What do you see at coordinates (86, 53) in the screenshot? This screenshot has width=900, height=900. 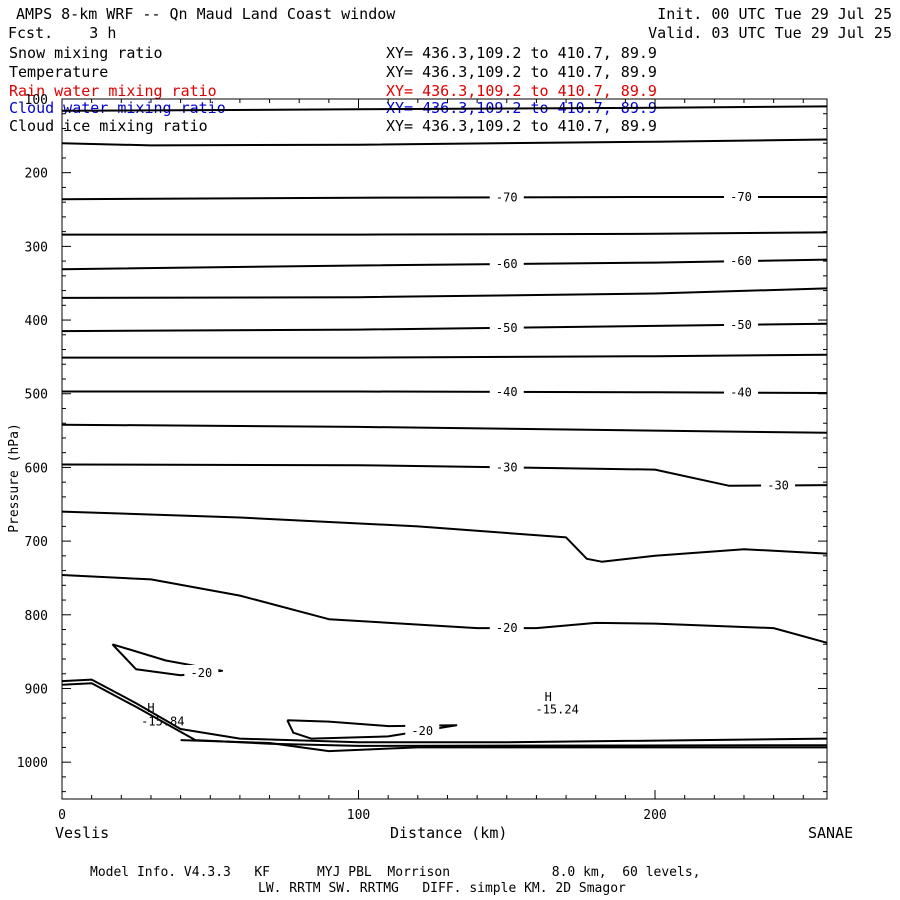 I see `field-name-snow: Snow mixing ratio` at bounding box center [86, 53].